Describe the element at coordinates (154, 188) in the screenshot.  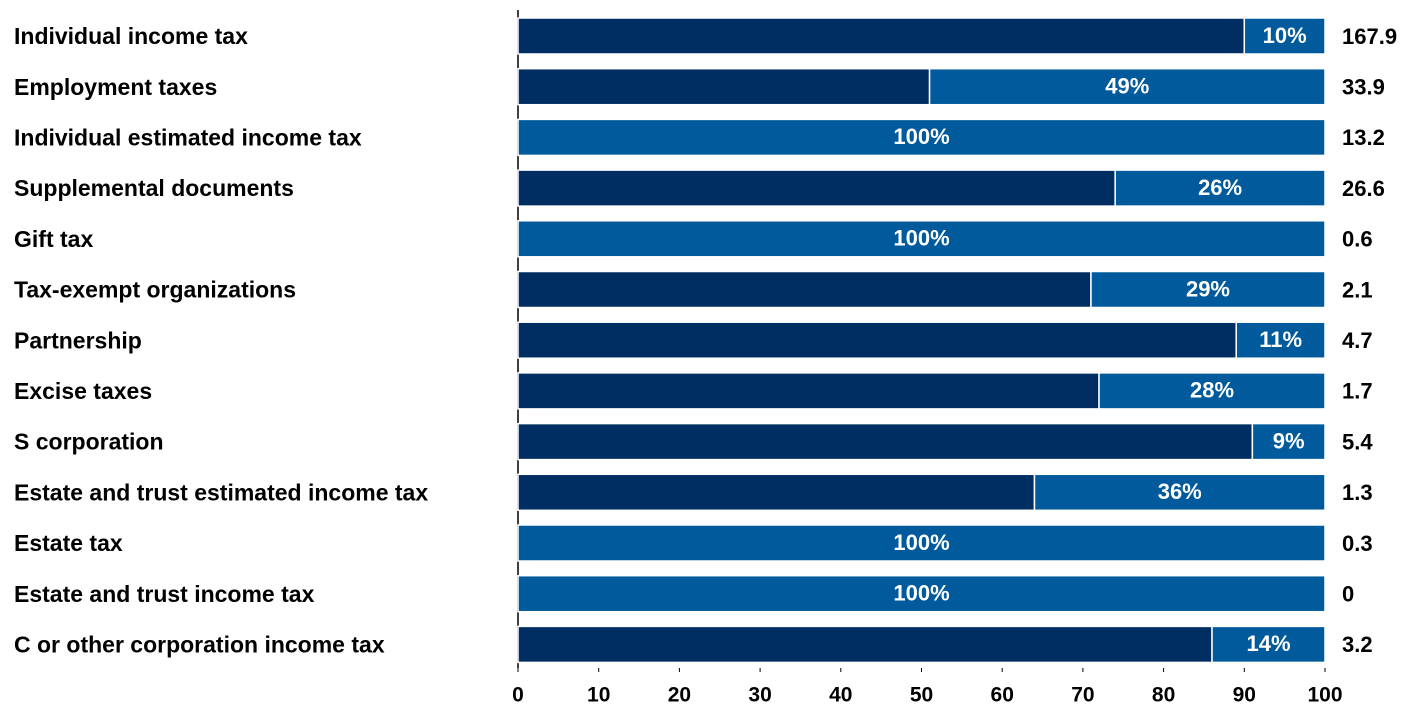
I see `category-label: Supplemental documents` at that location.